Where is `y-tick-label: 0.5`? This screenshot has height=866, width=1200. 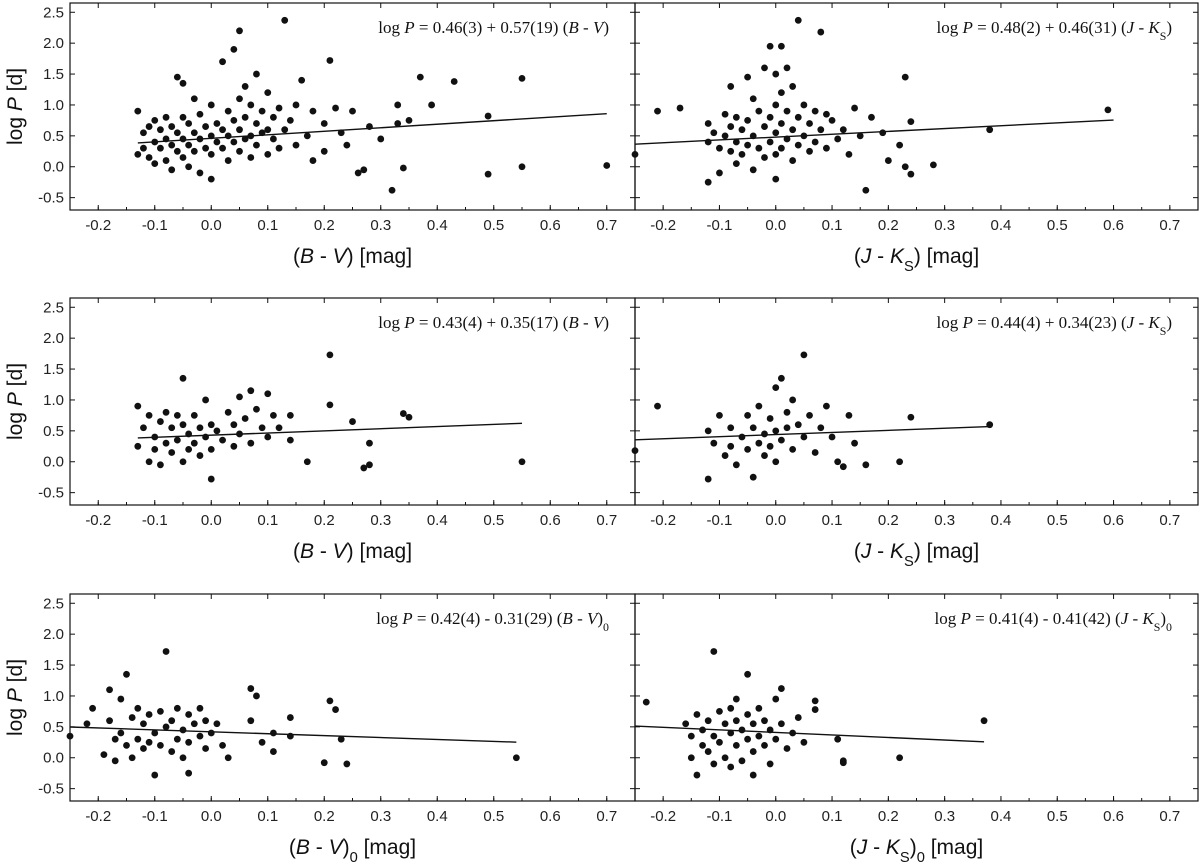
y-tick-label: 0.5 is located at coordinates (53, 727).